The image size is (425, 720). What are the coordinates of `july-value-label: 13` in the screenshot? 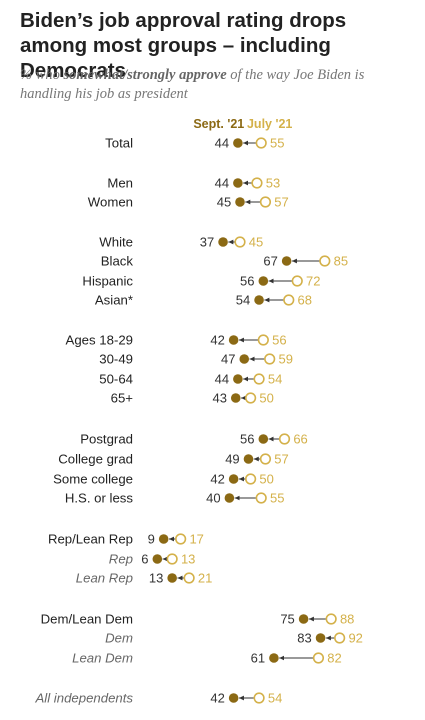 It's located at (188, 559).